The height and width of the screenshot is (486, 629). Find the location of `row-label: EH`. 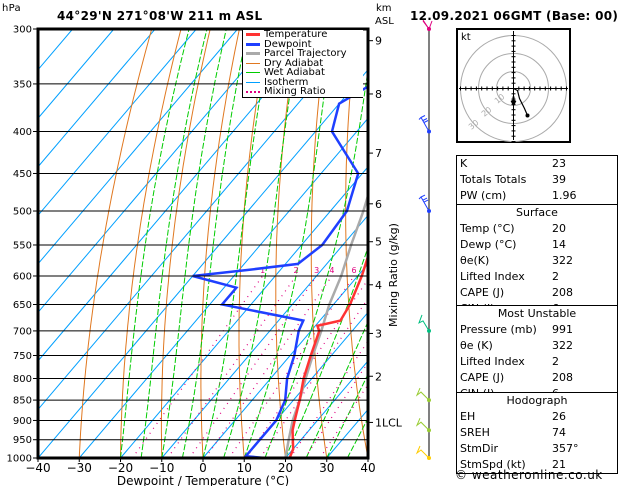

row-label: EH is located at coordinates (468, 416).